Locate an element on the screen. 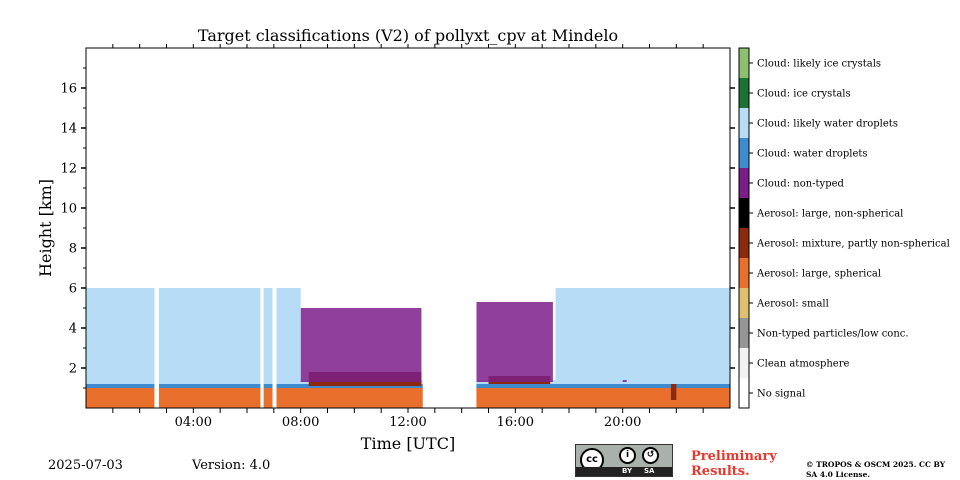 The image size is (960, 480). y-tick-label: 14 is located at coordinates (68, 129).